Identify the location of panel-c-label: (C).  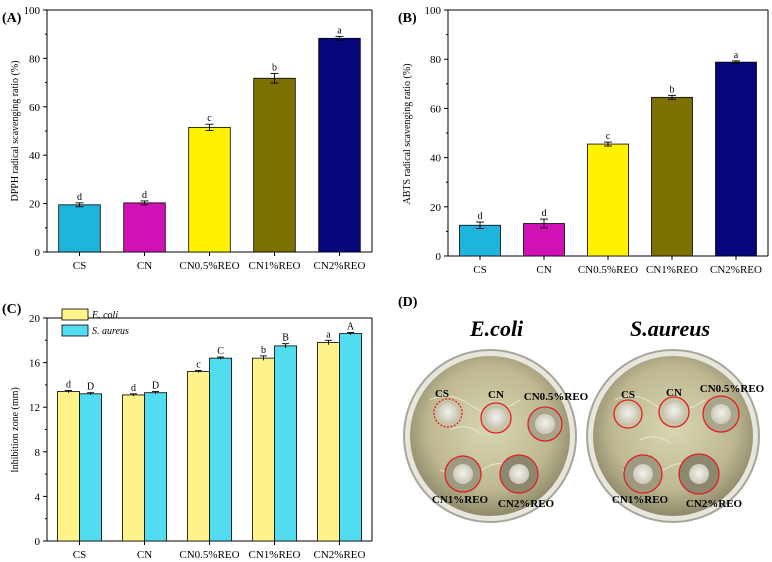
(12, 309).